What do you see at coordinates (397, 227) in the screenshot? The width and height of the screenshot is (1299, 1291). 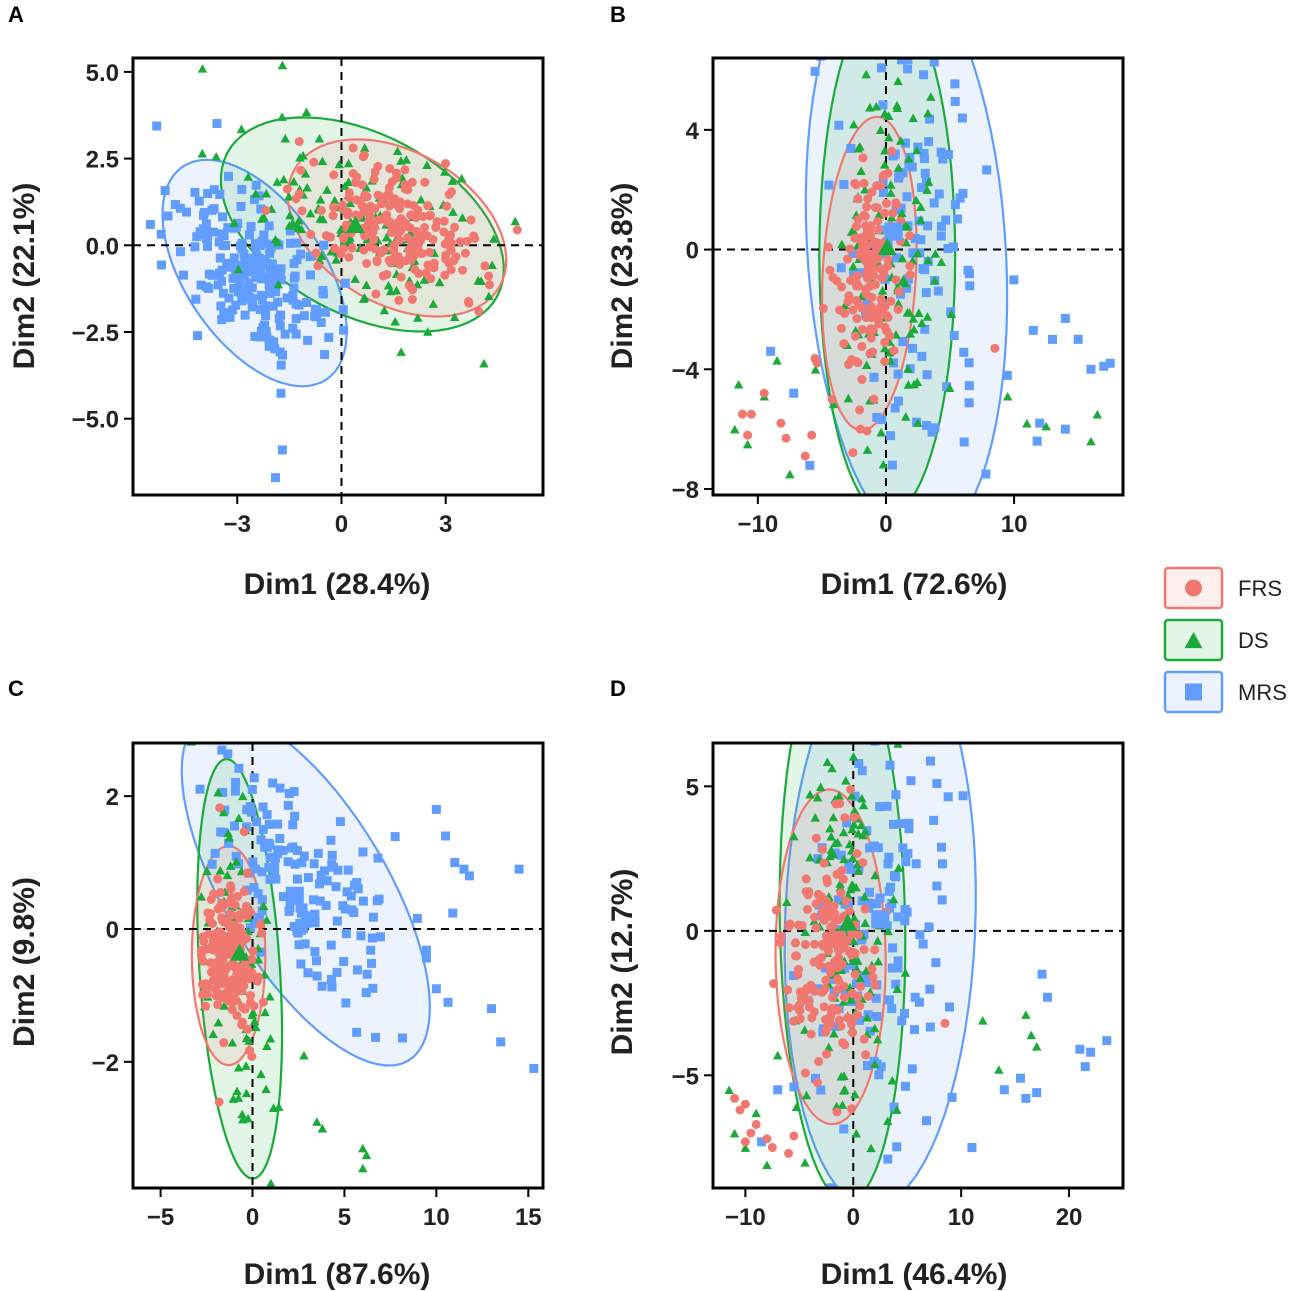 I see `centroid-frs-a` at bounding box center [397, 227].